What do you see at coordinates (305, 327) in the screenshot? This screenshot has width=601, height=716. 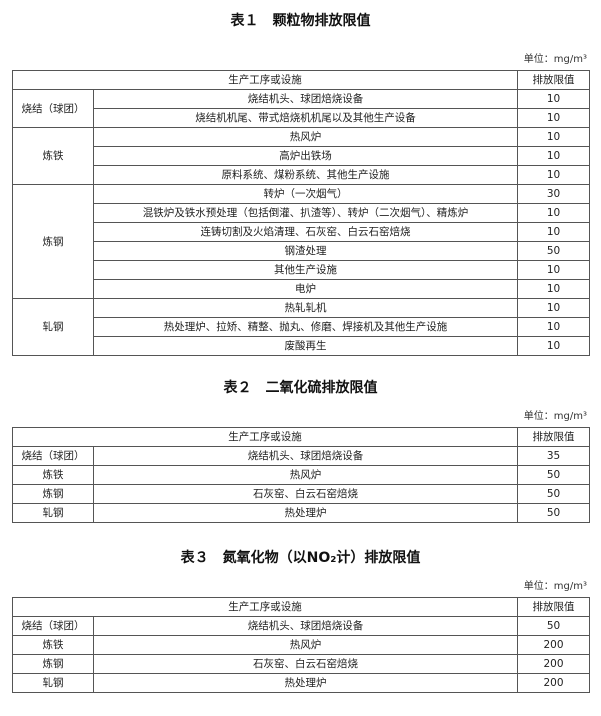 I see `process-cell: 热处理炉、拉矫、精整、抛丸、修磨、焊接机及其他生产设施` at bounding box center [305, 327].